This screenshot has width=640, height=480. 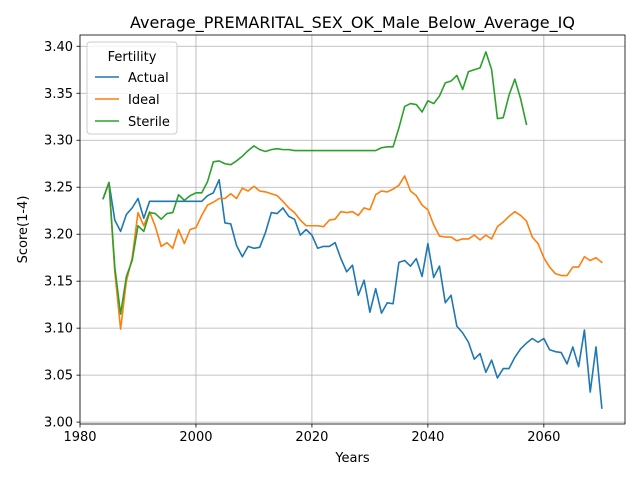 I want to click on legend-title: Fertility, so click(x=132, y=57).